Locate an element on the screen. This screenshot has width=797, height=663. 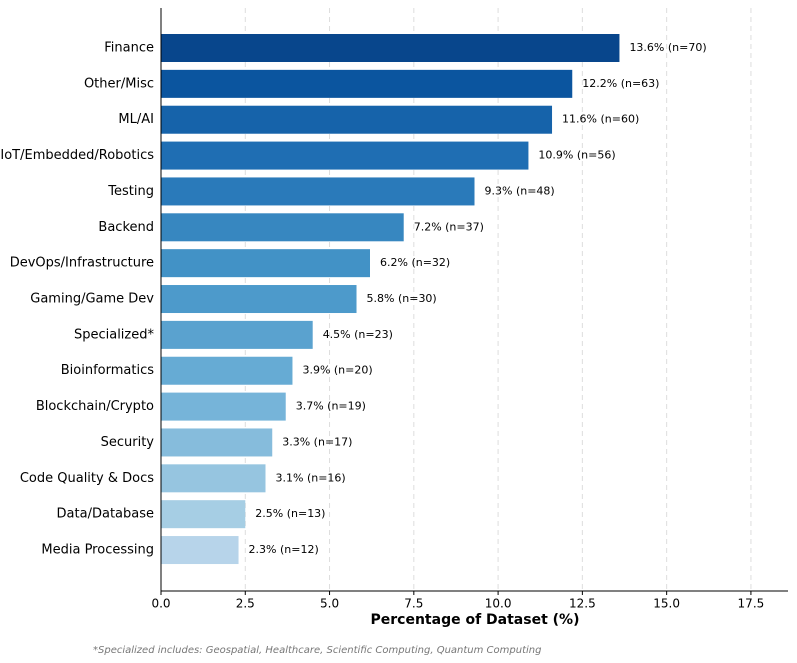
y-tick-label: Bioinformatics is located at coordinates (107, 370).